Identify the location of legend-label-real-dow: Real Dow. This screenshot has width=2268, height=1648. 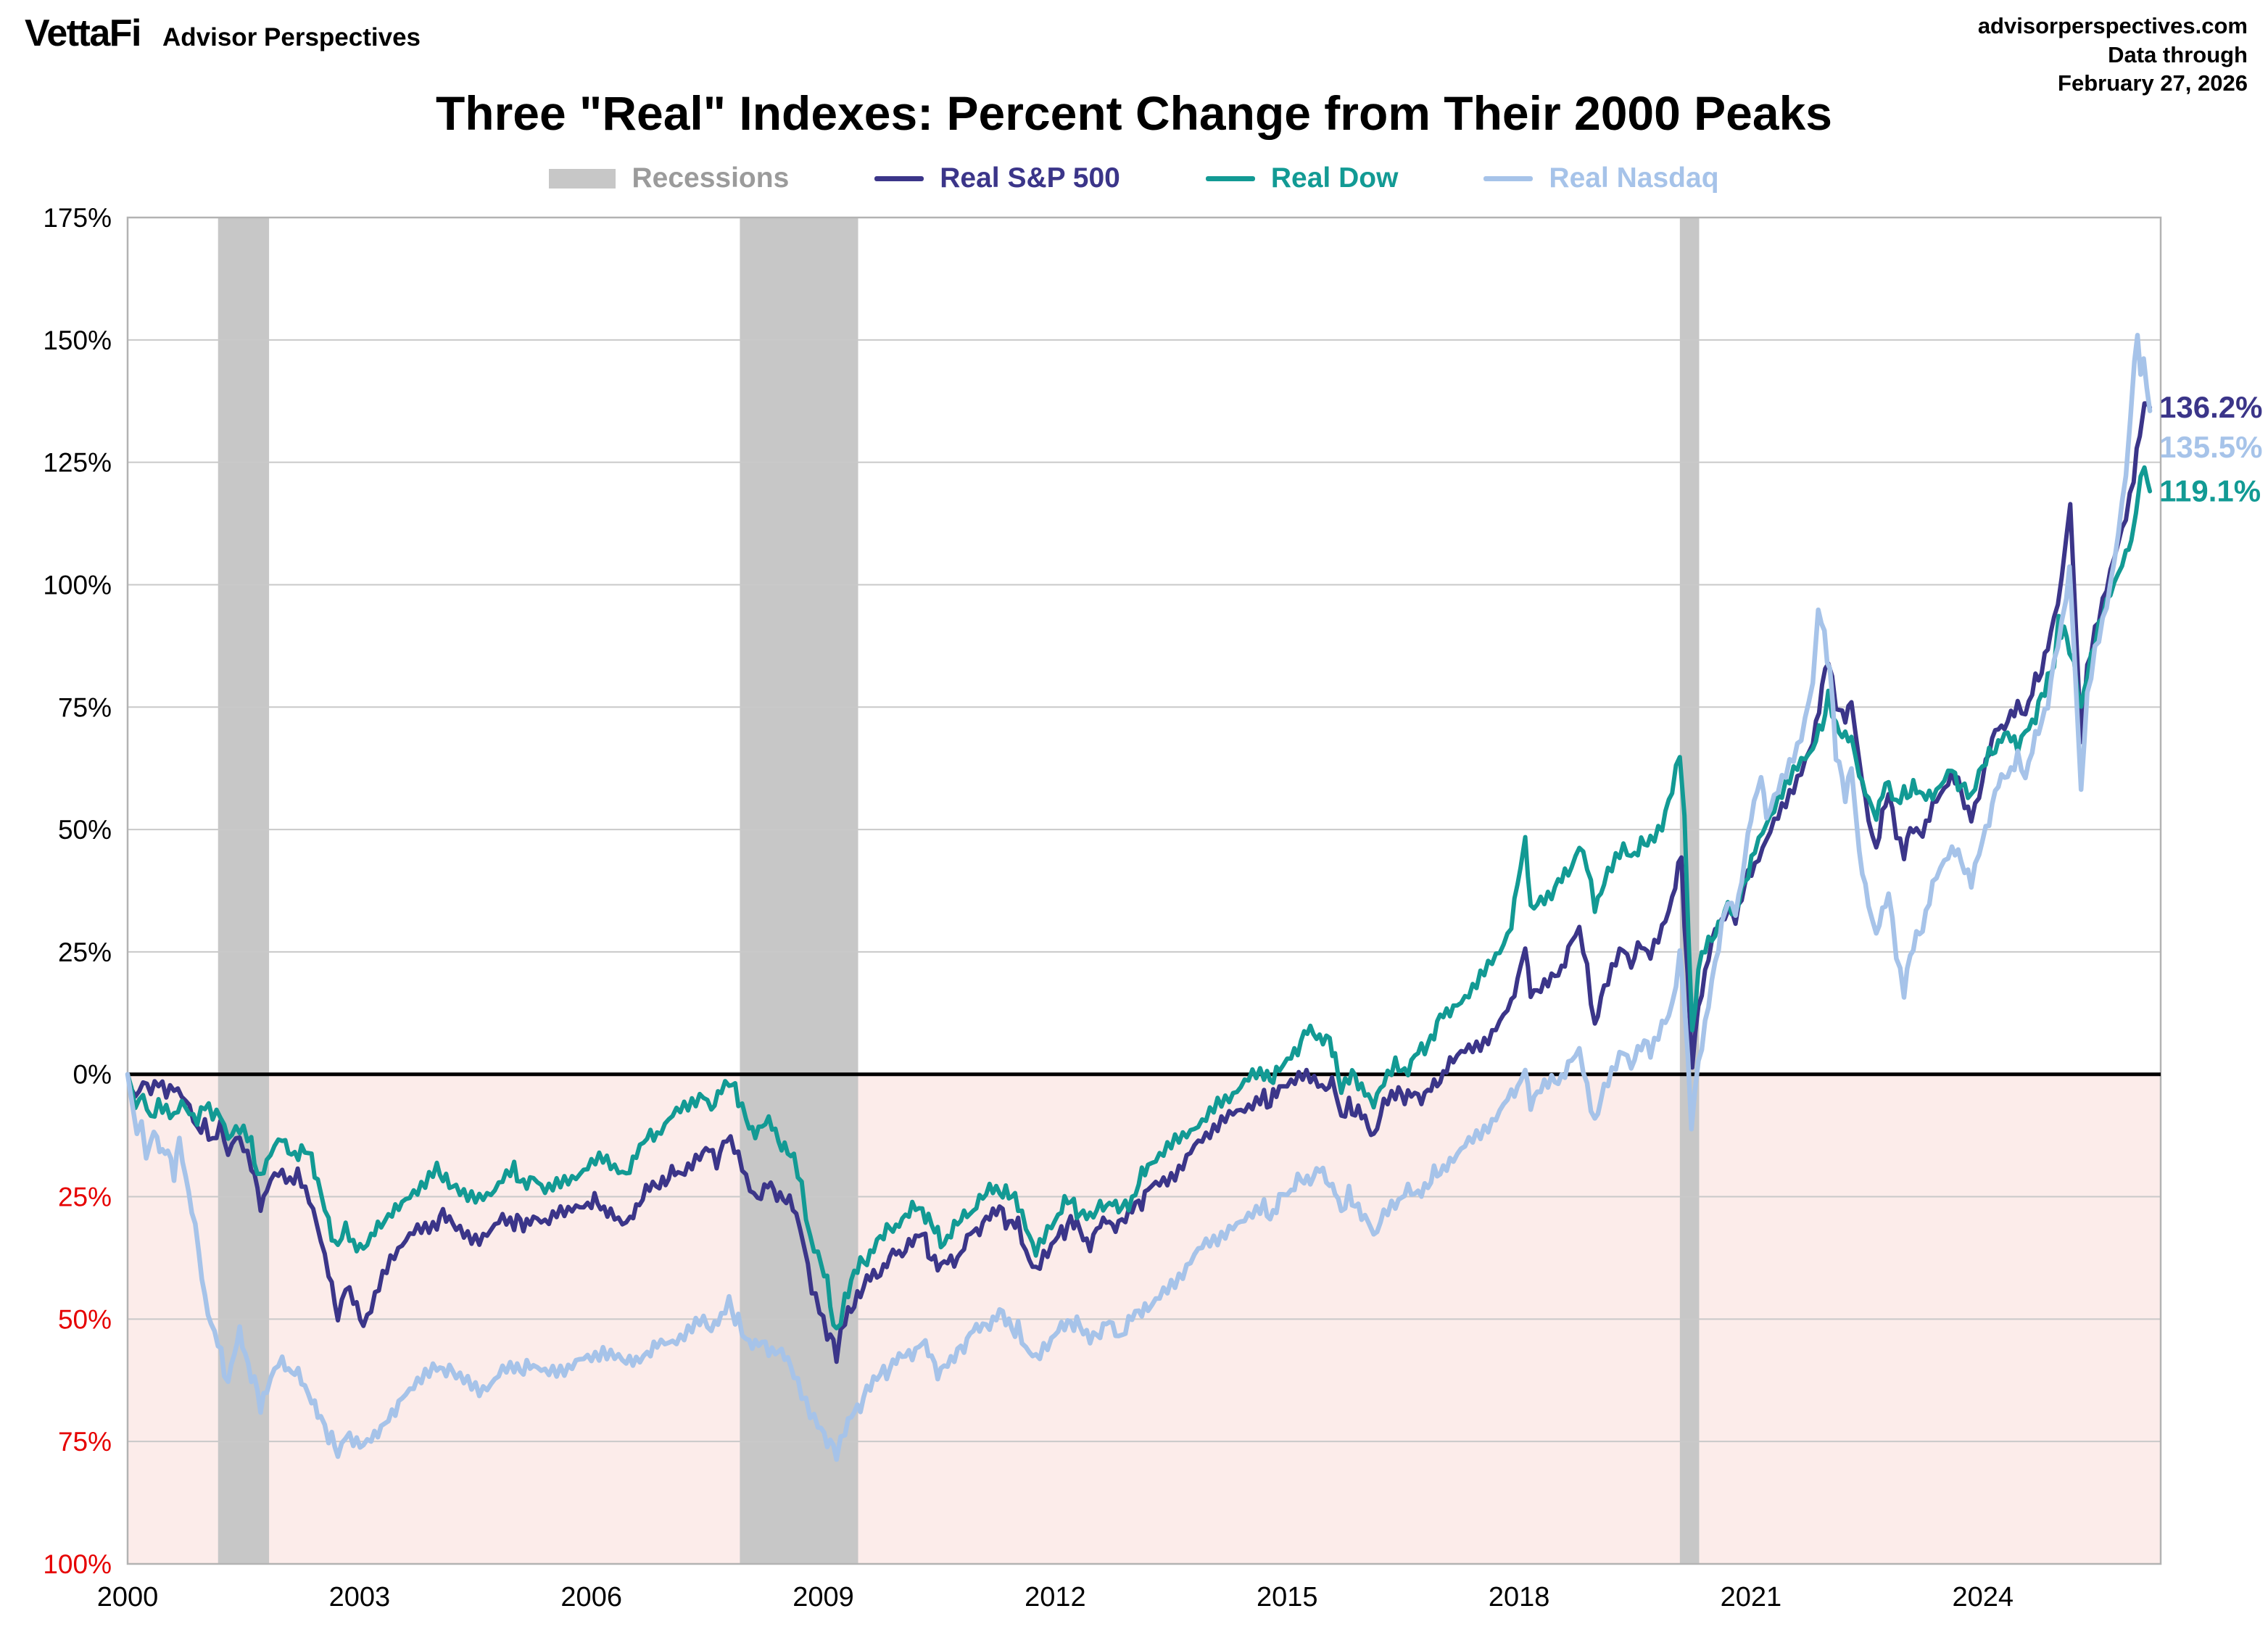
(1334, 178).